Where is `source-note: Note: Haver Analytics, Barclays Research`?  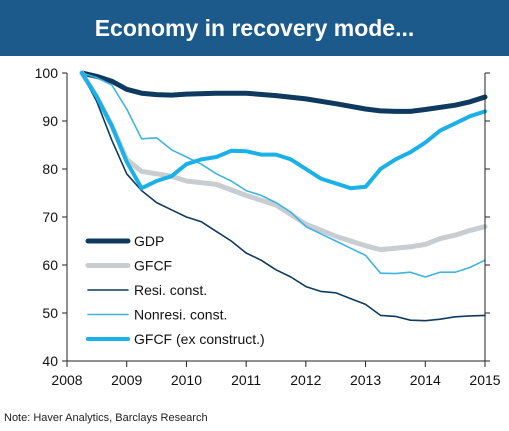 source-note: Note: Haver Analytics, Barclays Research is located at coordinates (106, 418).